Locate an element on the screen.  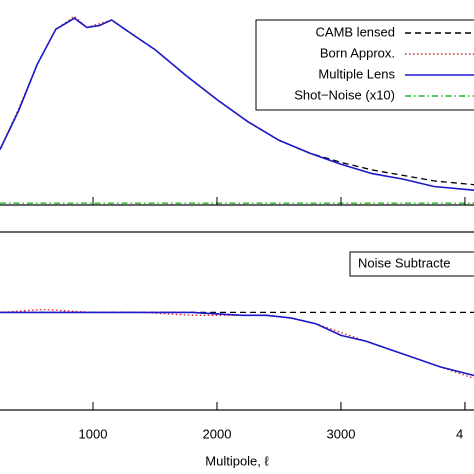
legend-label: Born Approx. is located at coordinates (357, 52).